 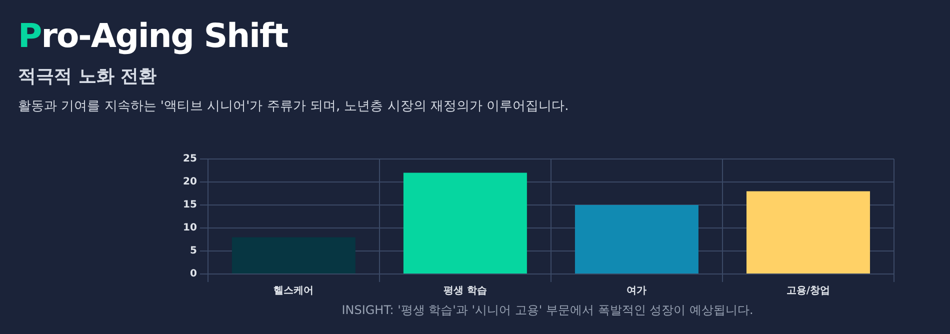 I want to click on y-tick-label: 0, so click(x=193, y=274).